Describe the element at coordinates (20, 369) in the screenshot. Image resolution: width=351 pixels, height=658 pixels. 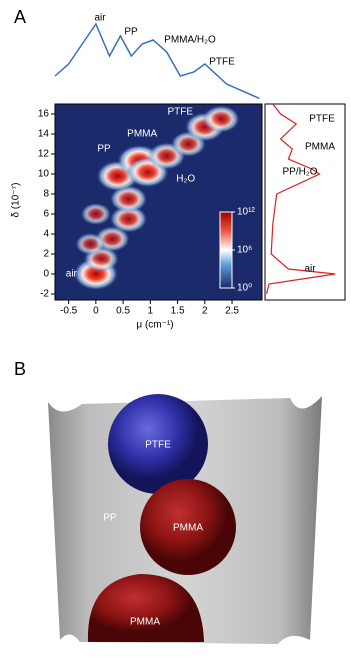
I see `panel-label: B` at that location.